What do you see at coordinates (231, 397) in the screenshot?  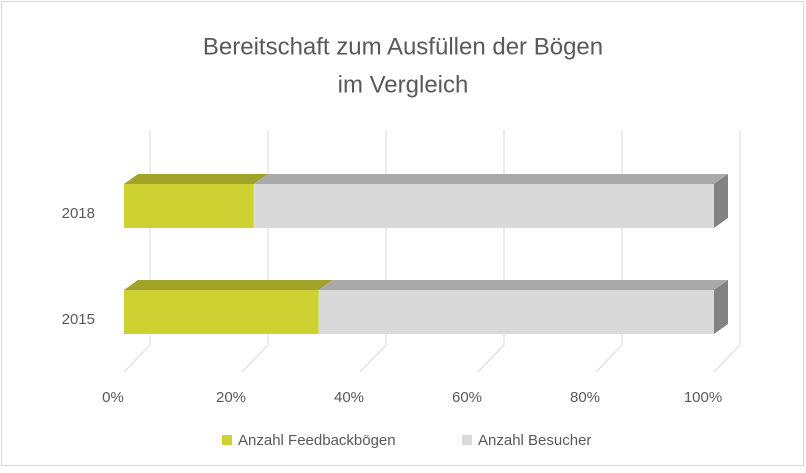 I see `x-tick-label: 20%` at bounding box center [231, 397].